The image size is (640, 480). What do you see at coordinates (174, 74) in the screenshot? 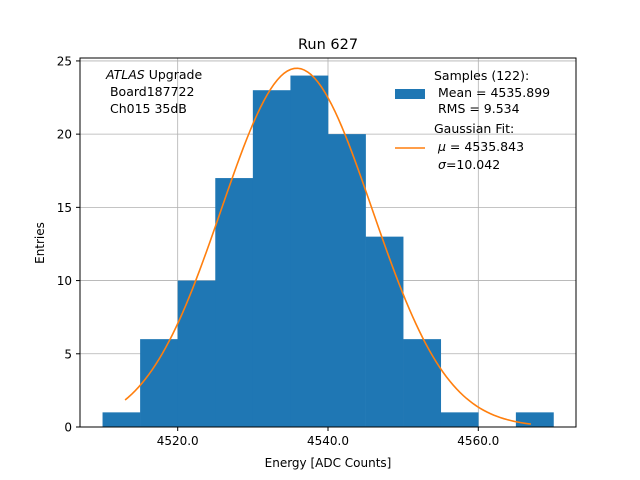
I see `annotation-upgrade: Upgrade` at bounding box center [174, 74].